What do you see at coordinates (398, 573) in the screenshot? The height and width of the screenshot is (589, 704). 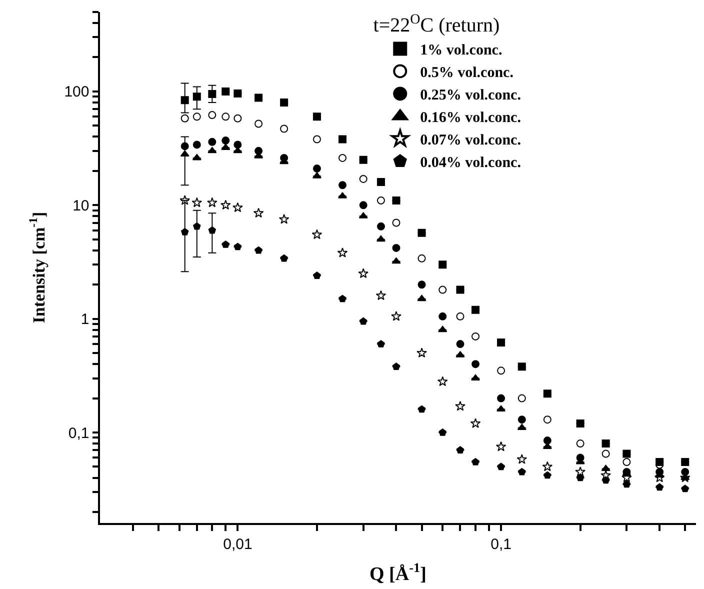 I see `x-axis-title: Q [Å$^{-1}$]` at bounding box center [398, 573].